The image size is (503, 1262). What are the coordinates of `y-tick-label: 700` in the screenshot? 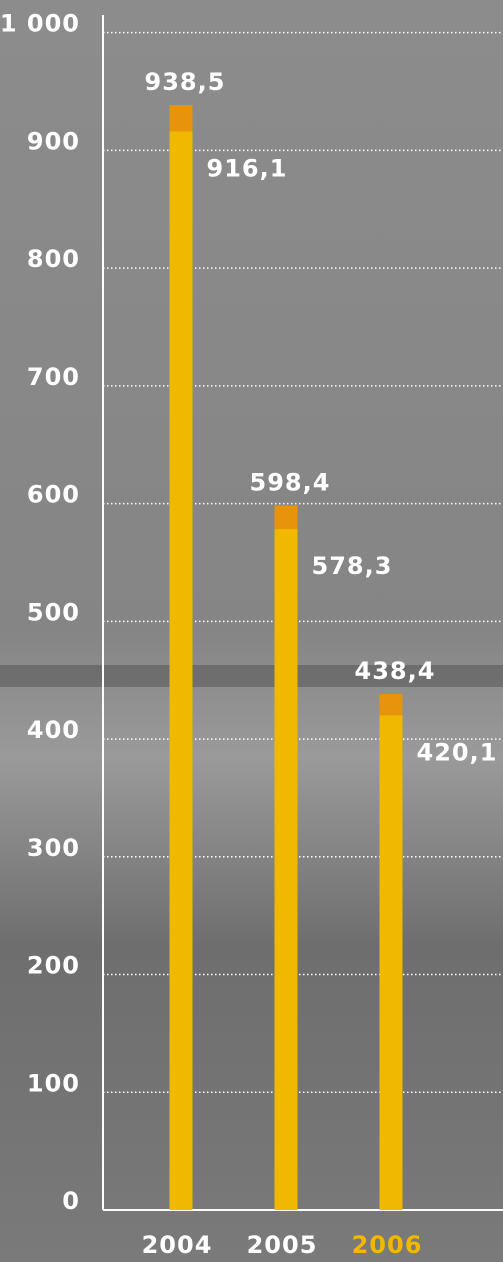 It's located at (53, 377).